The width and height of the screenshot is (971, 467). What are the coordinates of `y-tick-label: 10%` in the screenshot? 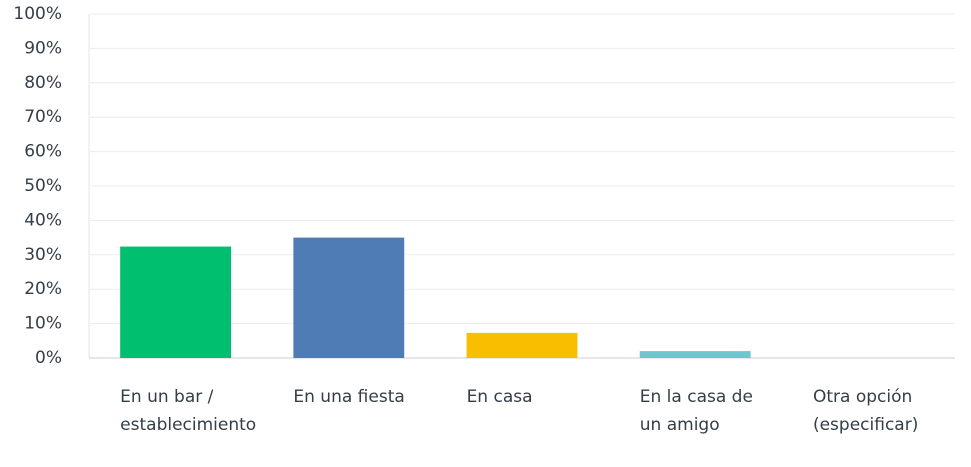 It's located at (43, 324).